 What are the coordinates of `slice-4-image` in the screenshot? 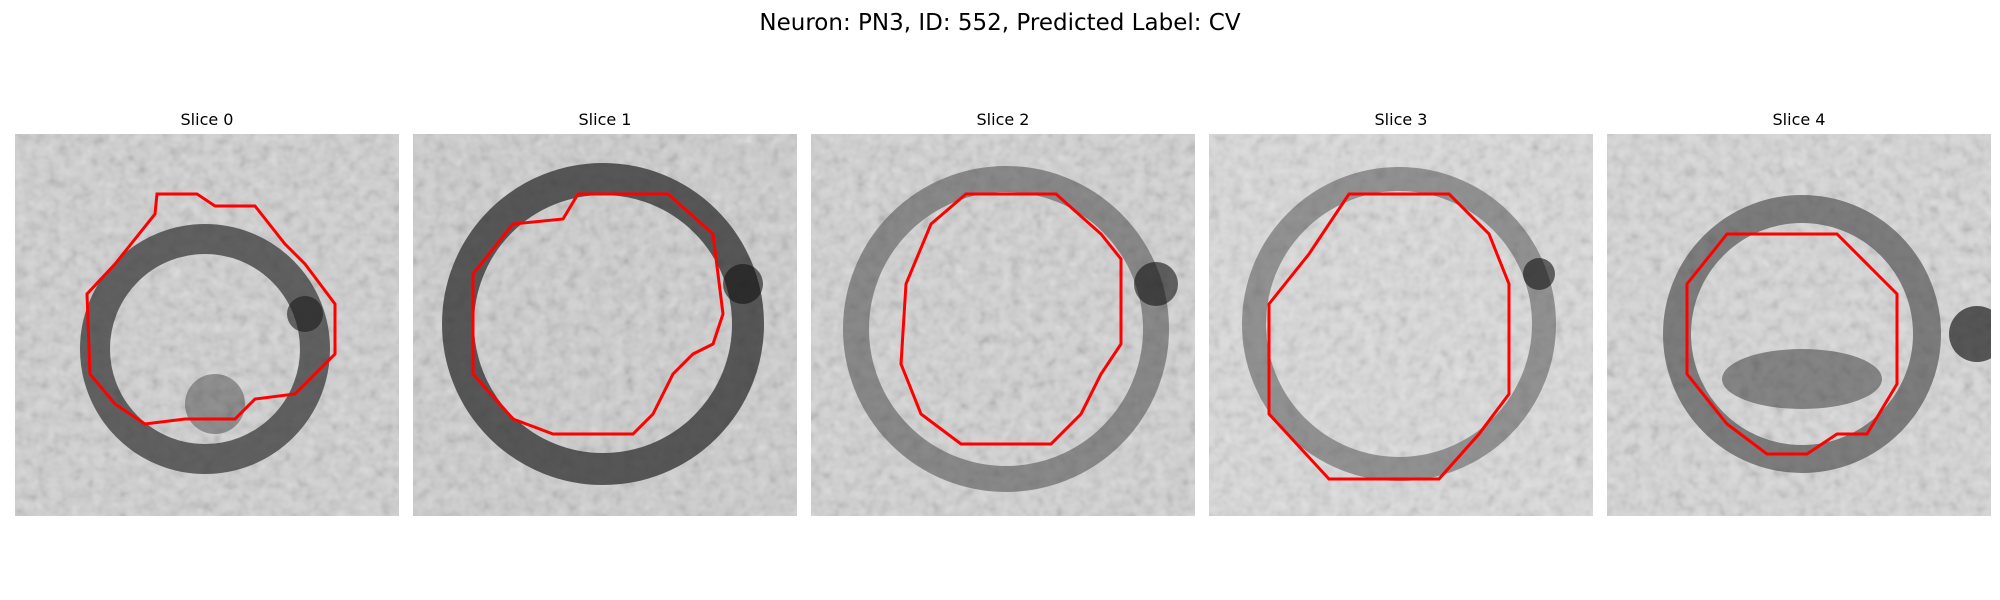 It's located at (1799, 325).